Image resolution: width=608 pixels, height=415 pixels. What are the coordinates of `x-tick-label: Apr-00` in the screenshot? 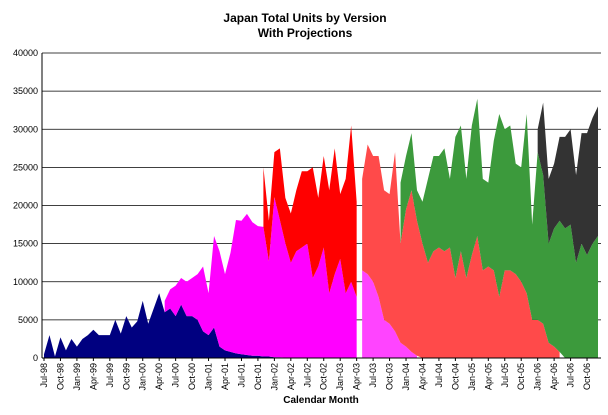 It's located at (159, 376).